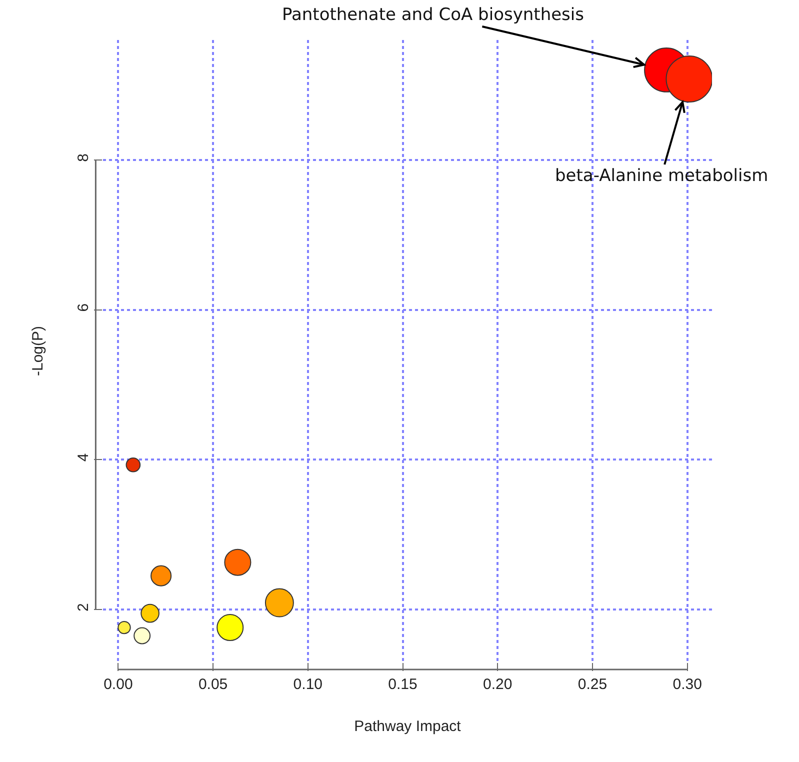 This screenshot has width=799, height=762. Describe the element at coordinates (83, 157) in the screenshot. I see `y-tick-label: 8` at that location.